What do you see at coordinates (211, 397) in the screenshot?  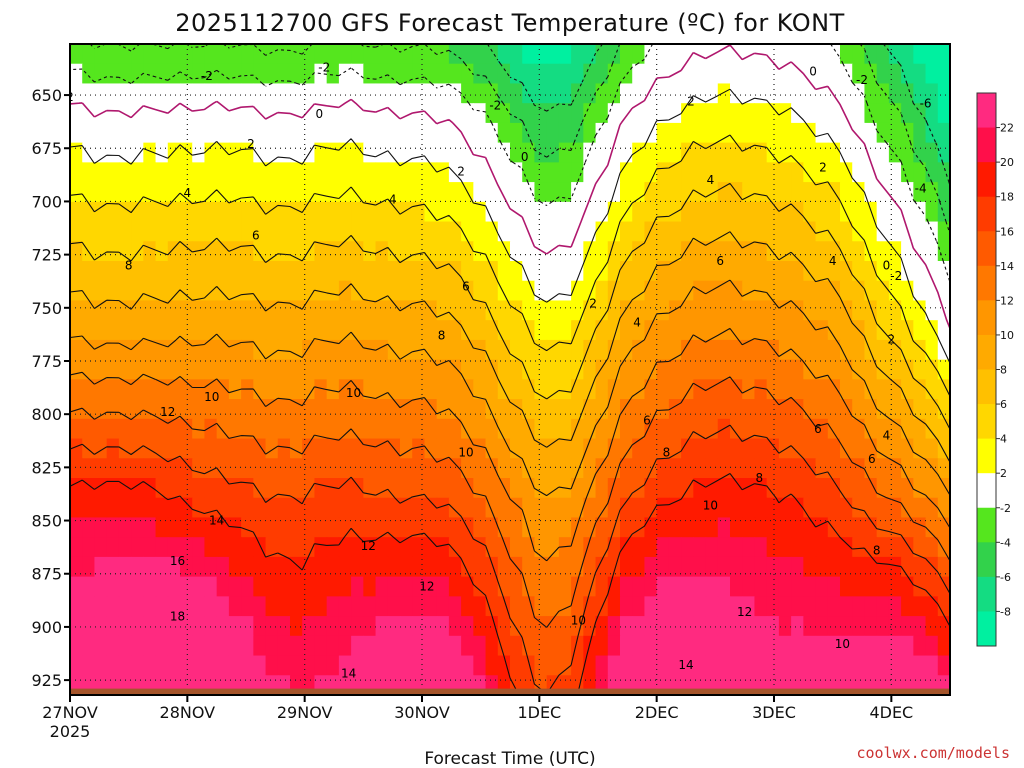 I see `isotherm-label: 10` at bounding box center [211, 397].